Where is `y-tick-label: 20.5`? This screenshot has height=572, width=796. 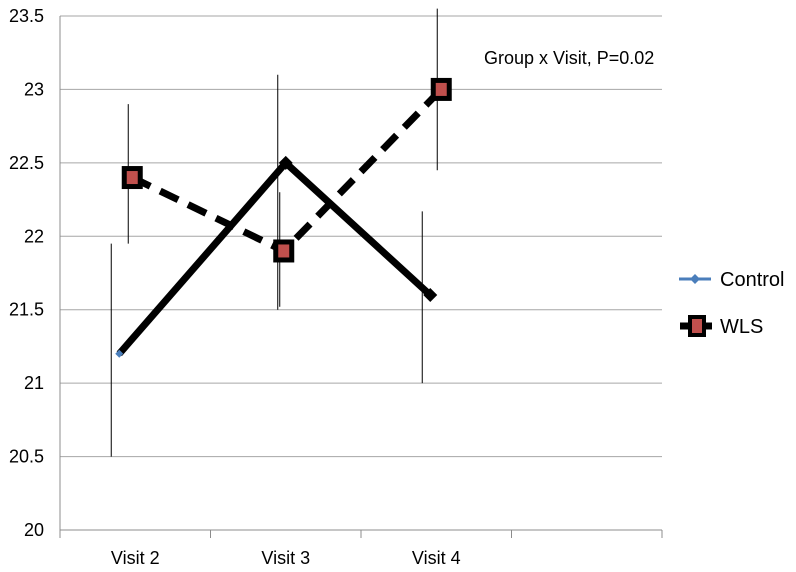 y-tick-label: 20.5 is located at coordinates (26, 457).